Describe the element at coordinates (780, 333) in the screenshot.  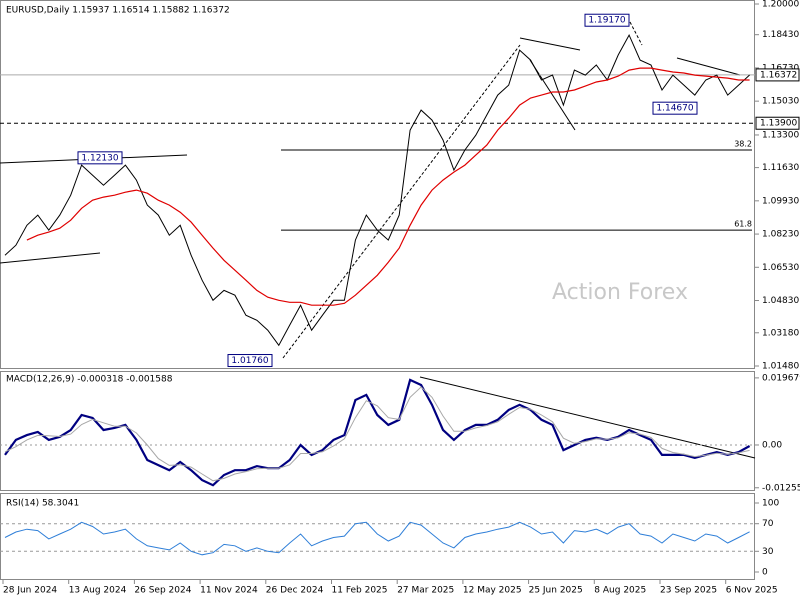
I see `y-tick-label: 1.03180` at that location.